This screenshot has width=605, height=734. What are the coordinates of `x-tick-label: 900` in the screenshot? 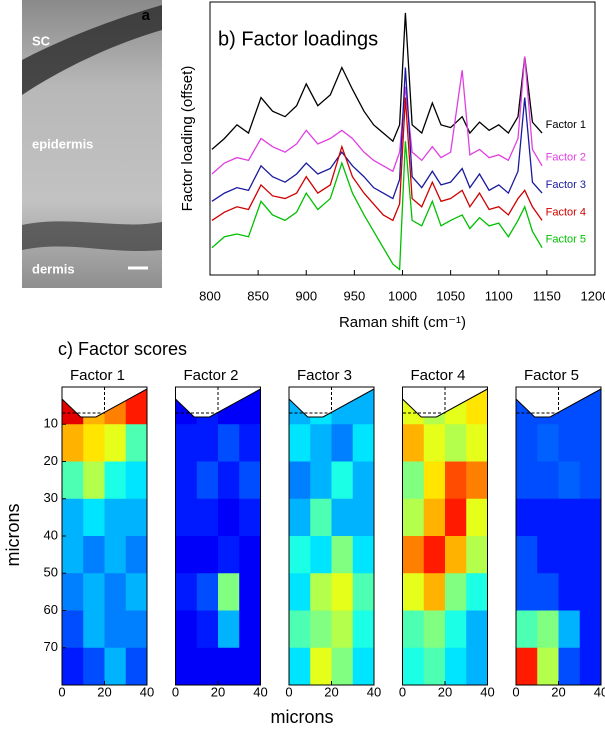 It's located at (306, 295).